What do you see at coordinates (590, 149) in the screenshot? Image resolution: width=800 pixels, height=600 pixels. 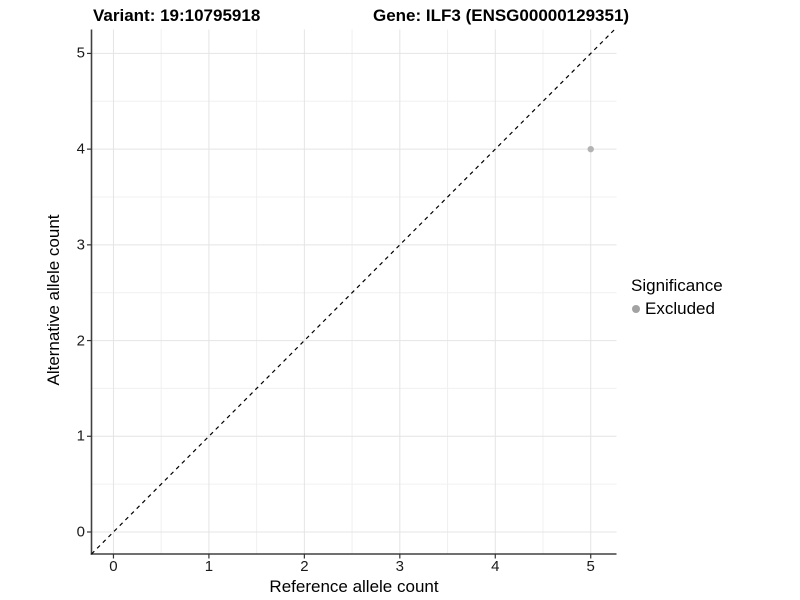 I see `data-point` at bounding box center [590, 149].